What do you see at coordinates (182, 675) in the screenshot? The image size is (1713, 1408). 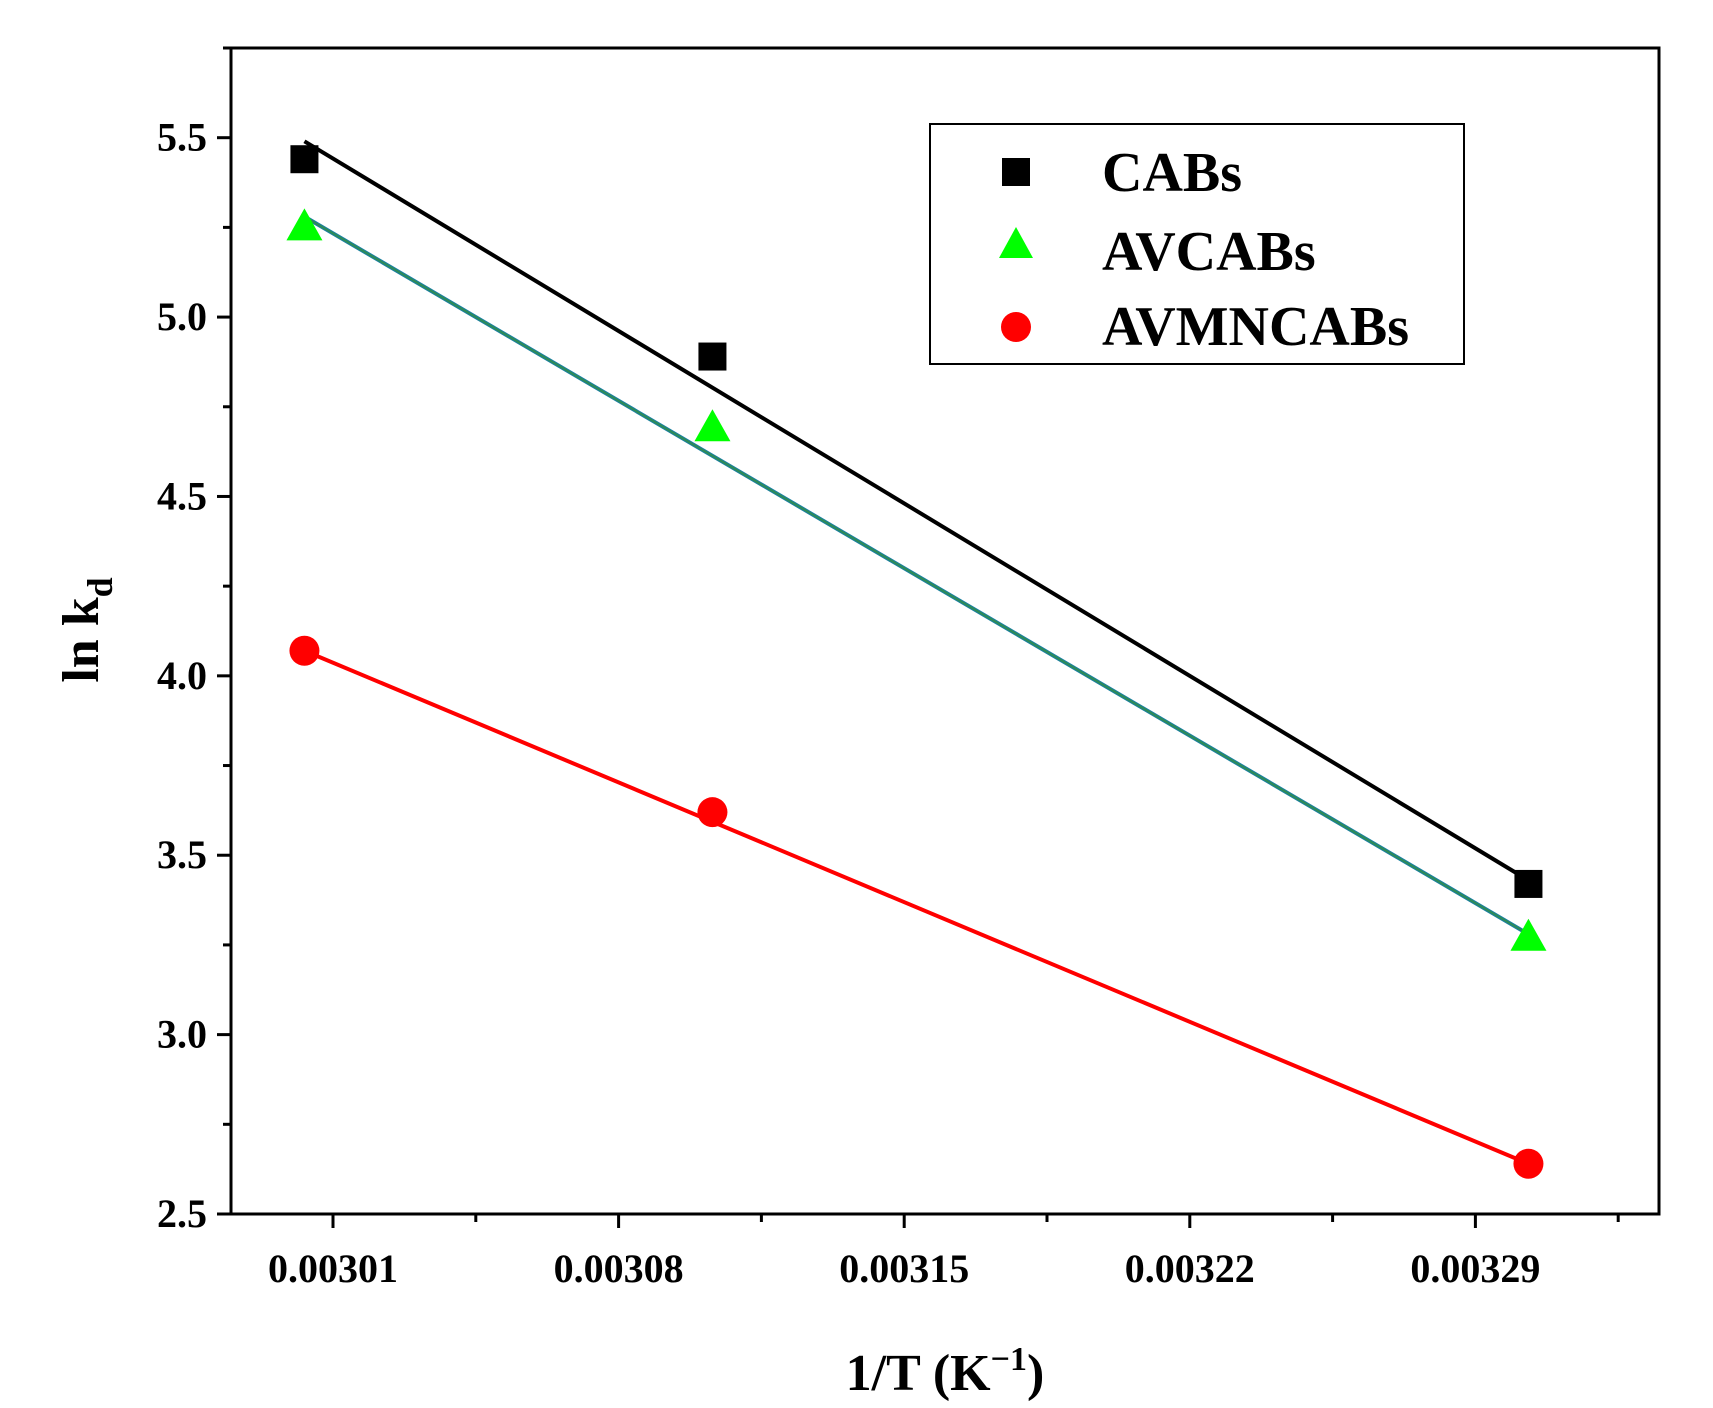 I see `y-tick-label: 4.0` at bounding box center [182, 675].